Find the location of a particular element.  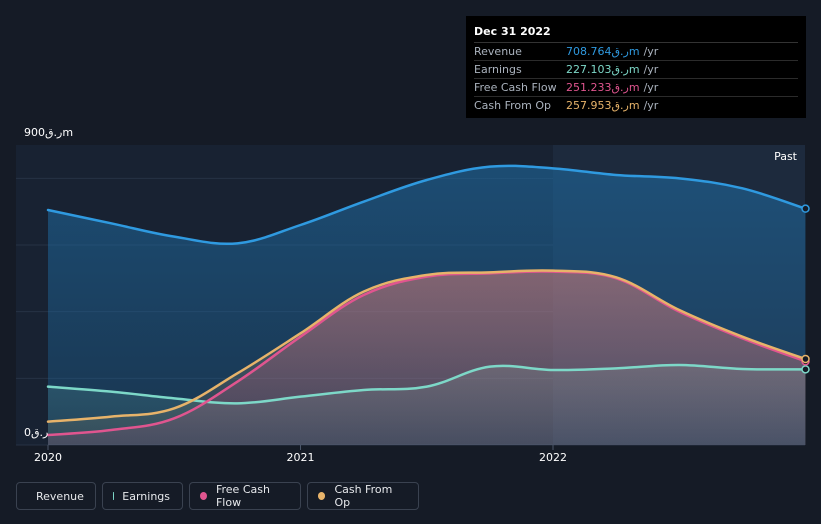

revenue-endpoint is located at coordinates (805, 208).